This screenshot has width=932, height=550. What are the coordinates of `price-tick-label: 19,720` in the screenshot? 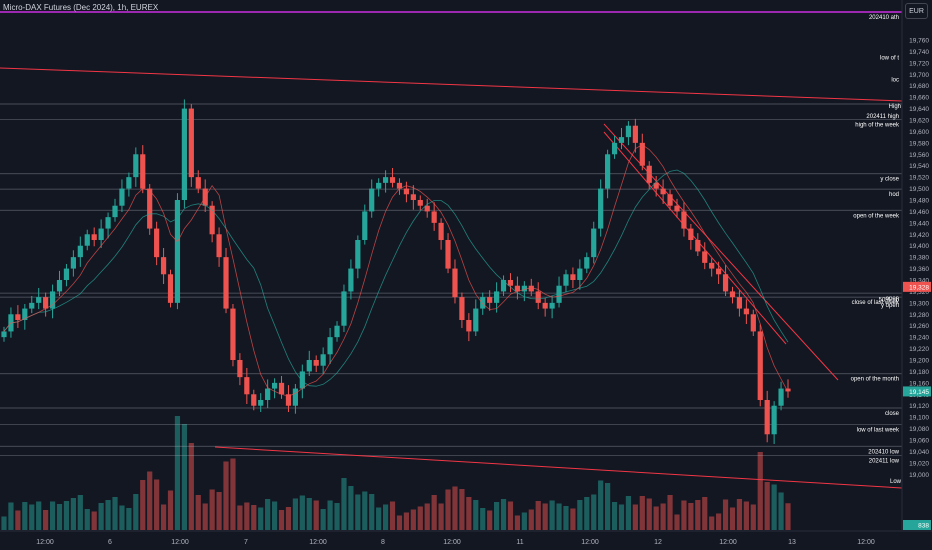 It's located at (919, 63).